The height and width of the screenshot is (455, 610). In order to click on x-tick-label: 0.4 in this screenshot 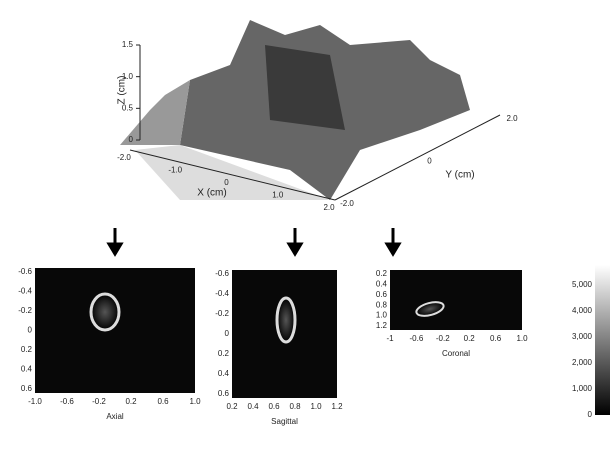, I will do `click(253, 406)`.